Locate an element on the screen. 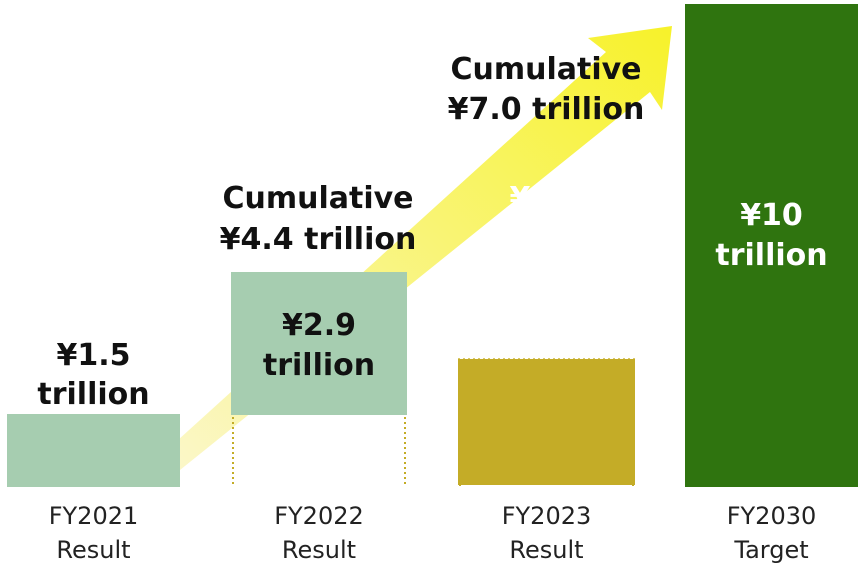 The width and height of the screenshot is (863, 563). value-label: ¥10 is located at coordinates (771, 215).